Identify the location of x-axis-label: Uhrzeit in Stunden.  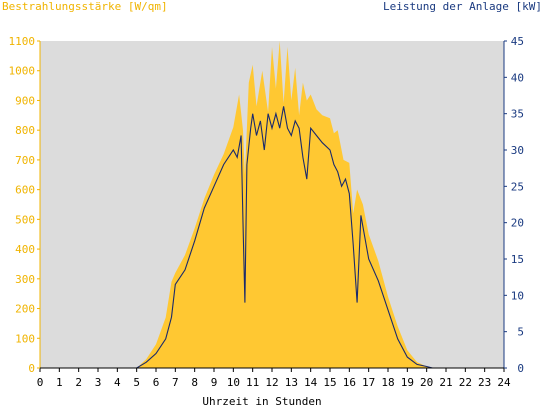
(261, 401).